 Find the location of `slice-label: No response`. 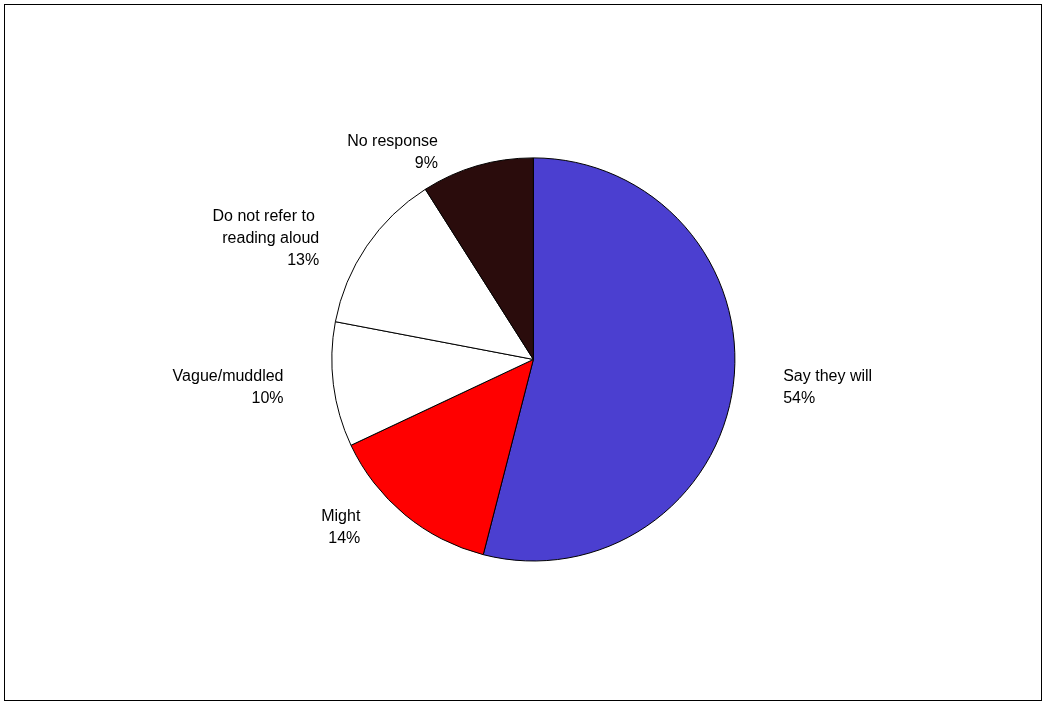

slice-label: No response is located at coordinates (393, 140).